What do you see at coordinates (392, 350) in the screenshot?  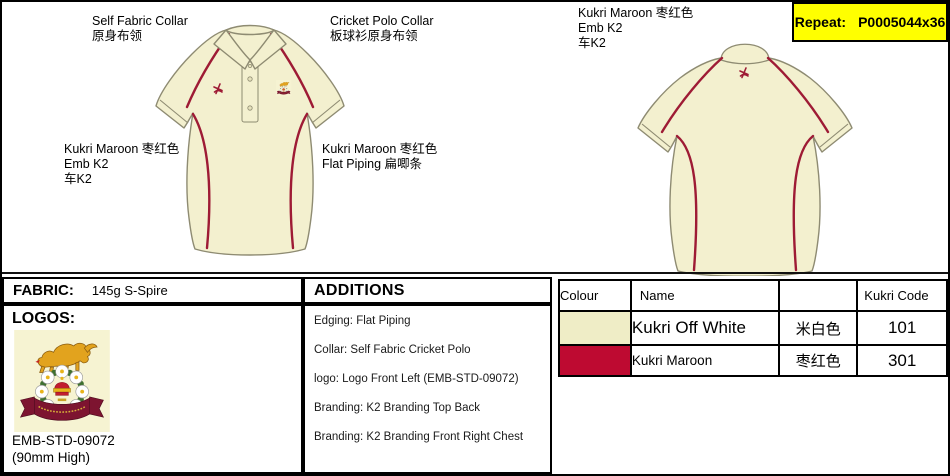 I see `addition-item: Collar: Self Fabric Cricket Polo` at bounding box center [392, 350].